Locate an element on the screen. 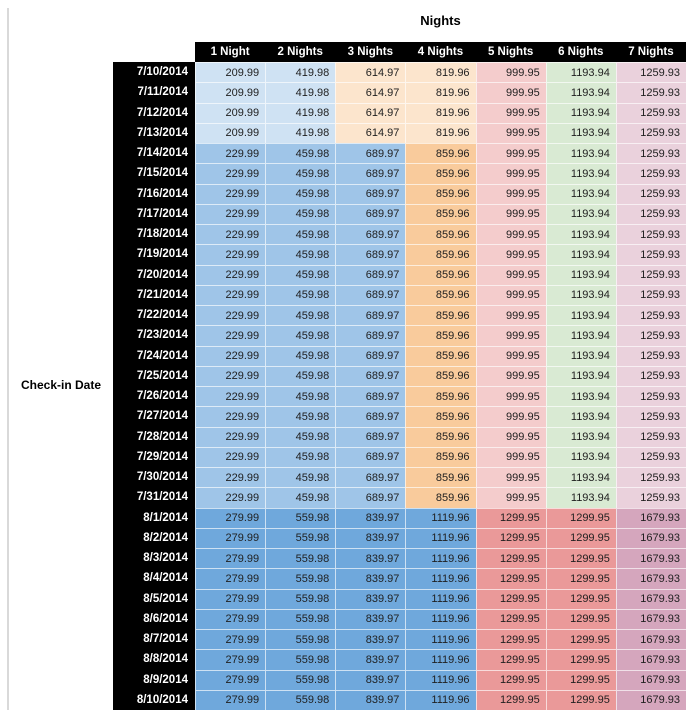 Image resolution: width=688 pixels, height=717 pixels. column-header: 2 Nights is located at coordinates (300, 52).